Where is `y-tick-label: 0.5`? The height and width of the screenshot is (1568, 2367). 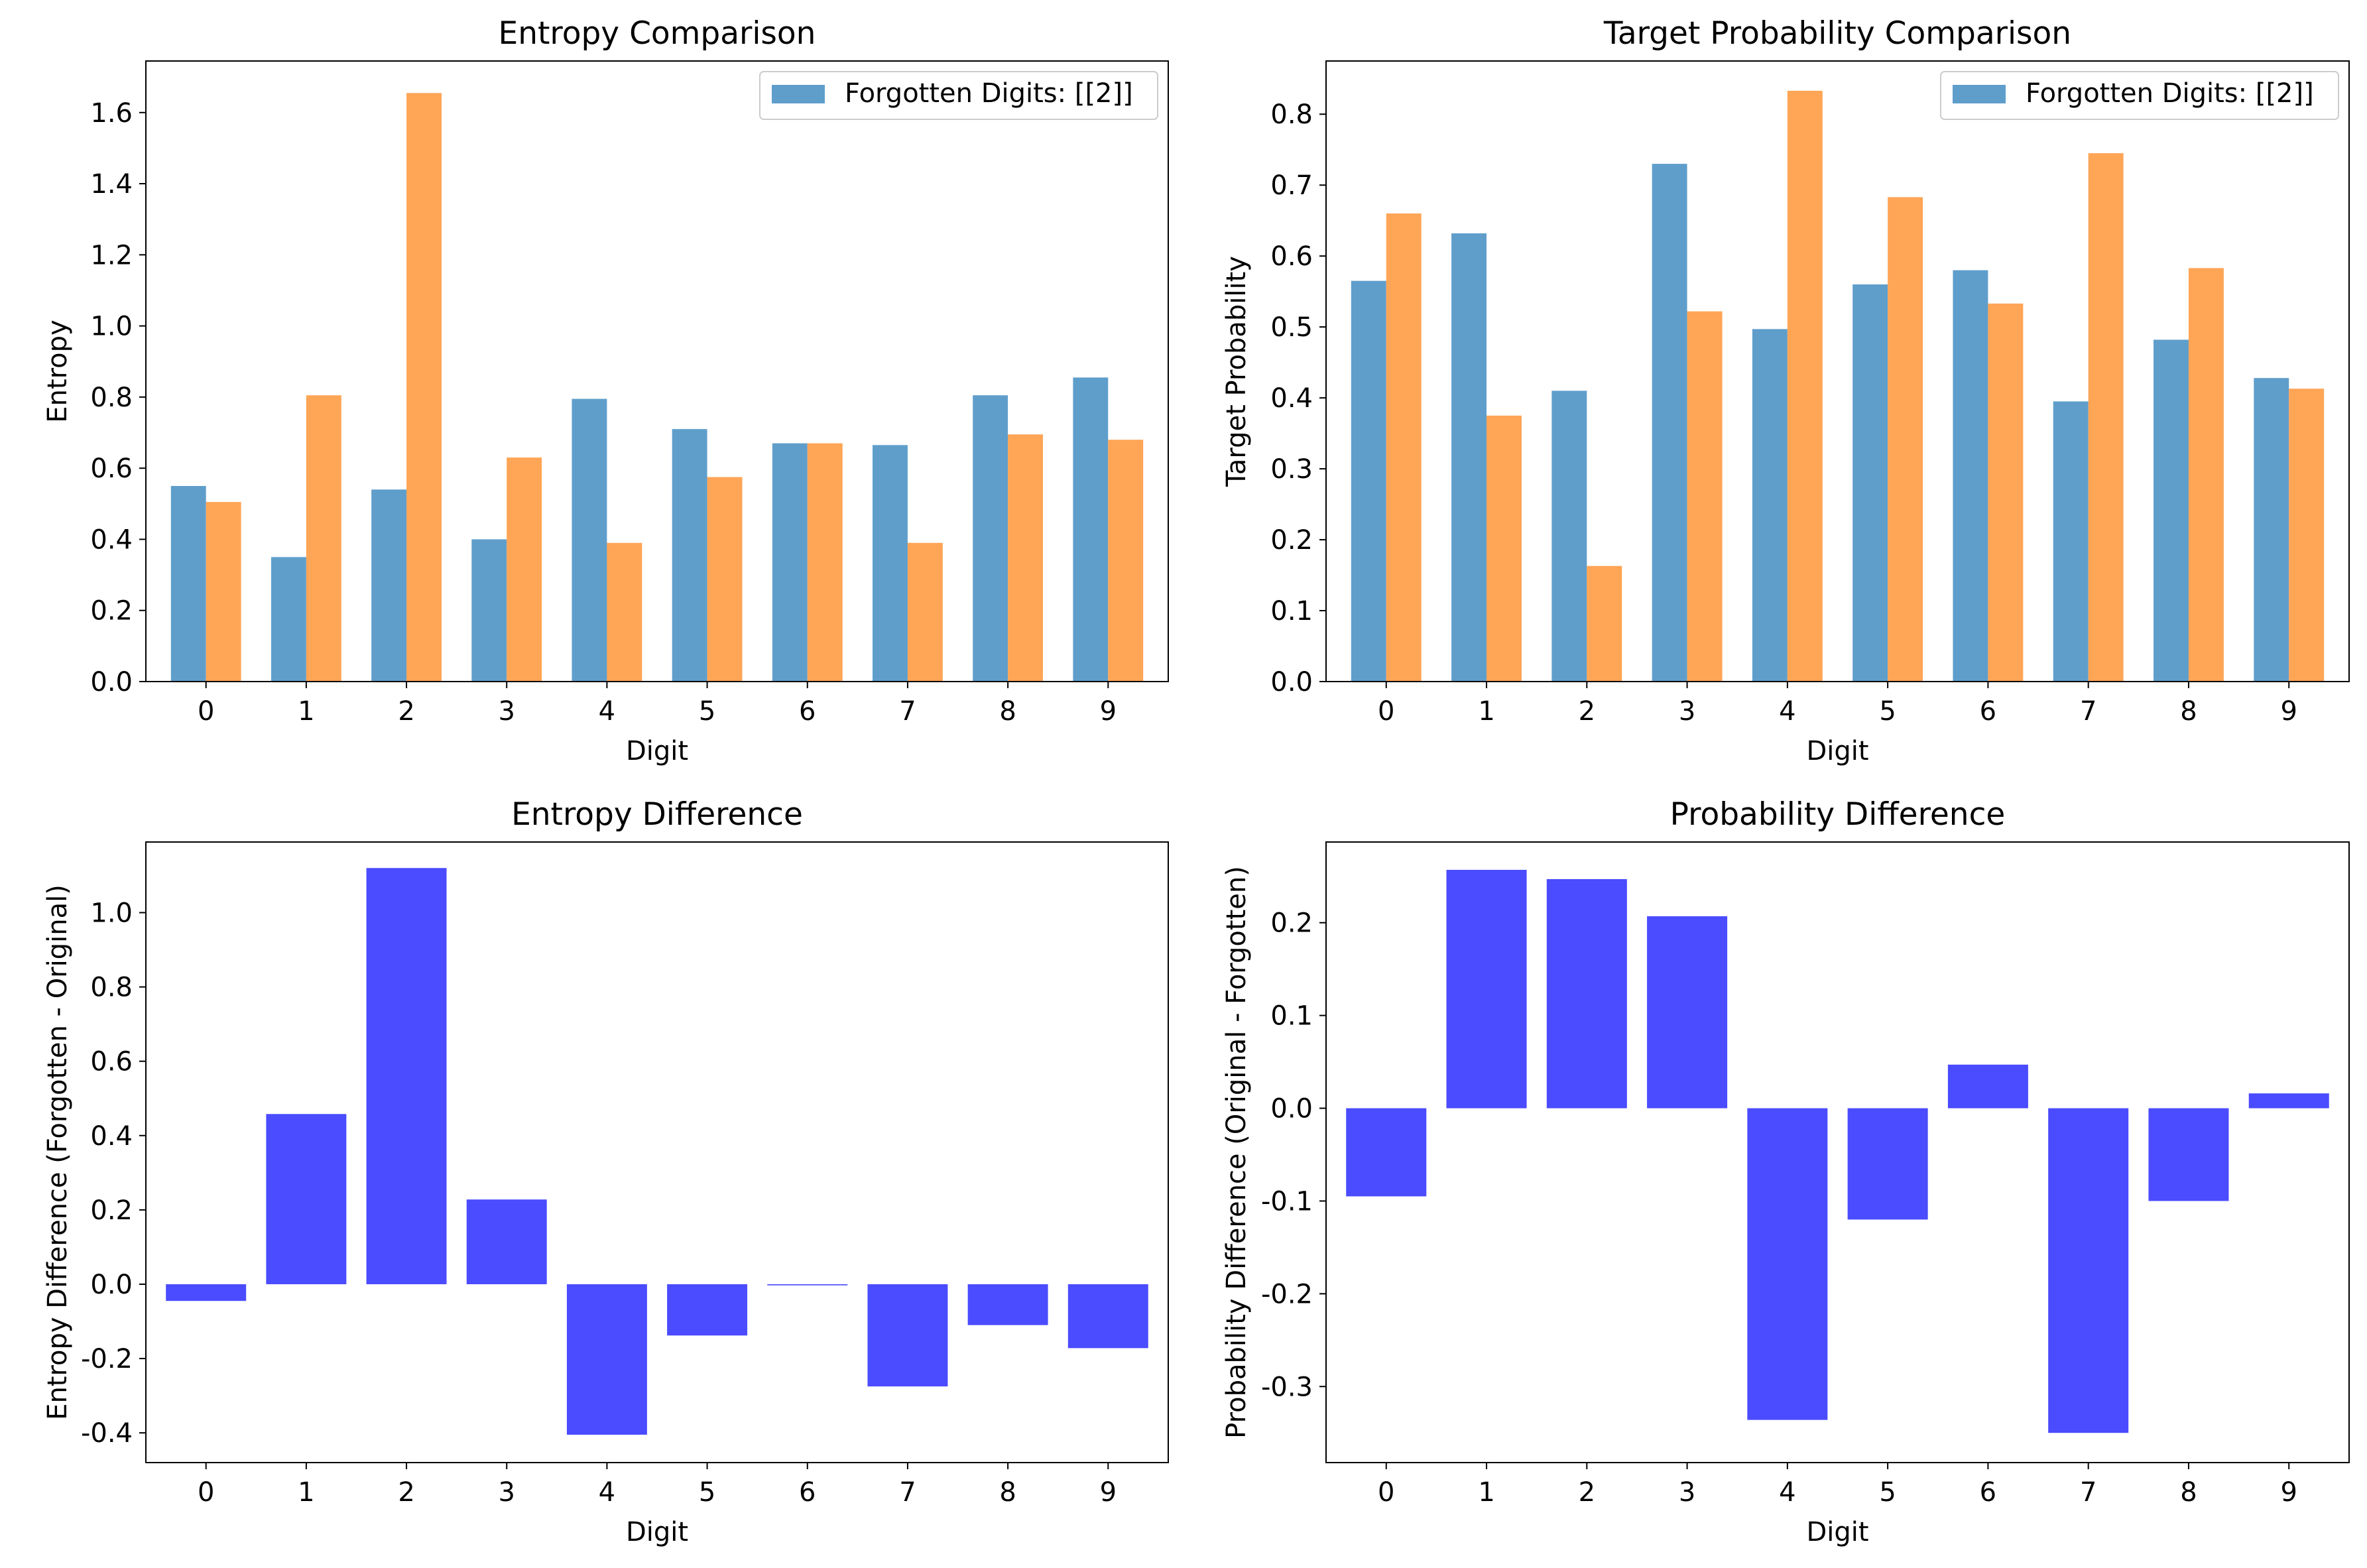 y-tick-label: 0.5 is located at coordinates (1291, 327).